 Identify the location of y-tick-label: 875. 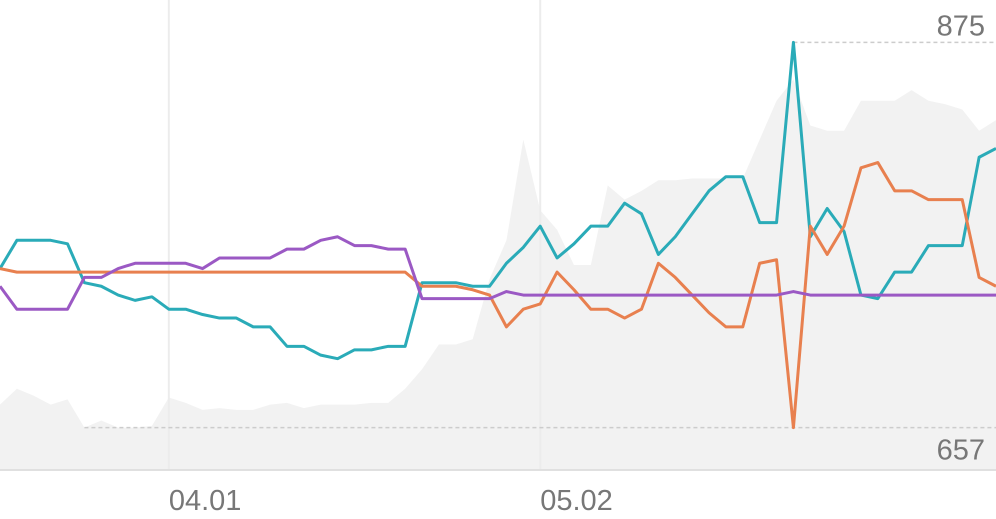
(961, 26).